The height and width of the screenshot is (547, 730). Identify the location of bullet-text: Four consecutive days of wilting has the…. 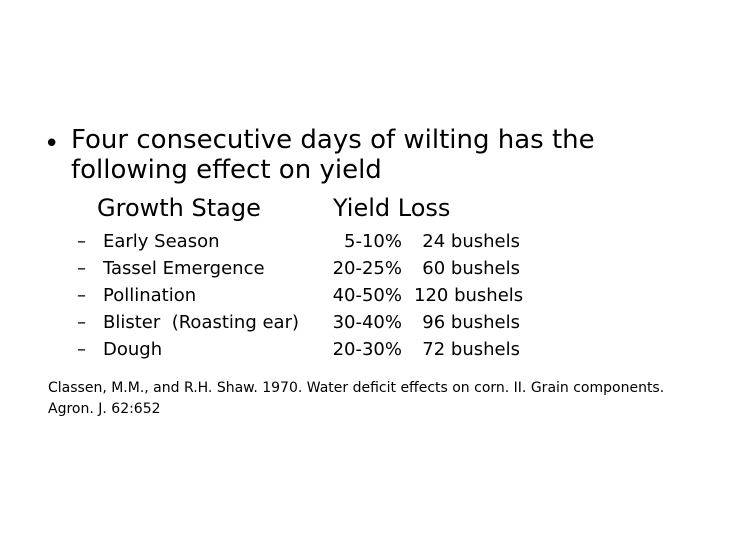
(333, 155).